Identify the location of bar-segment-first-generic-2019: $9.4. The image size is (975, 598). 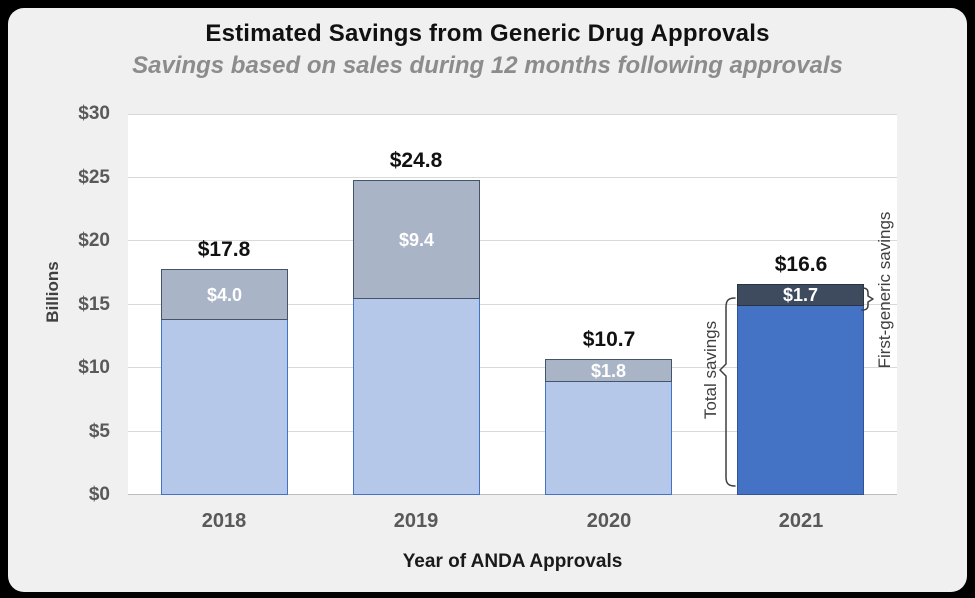
(416, 239).